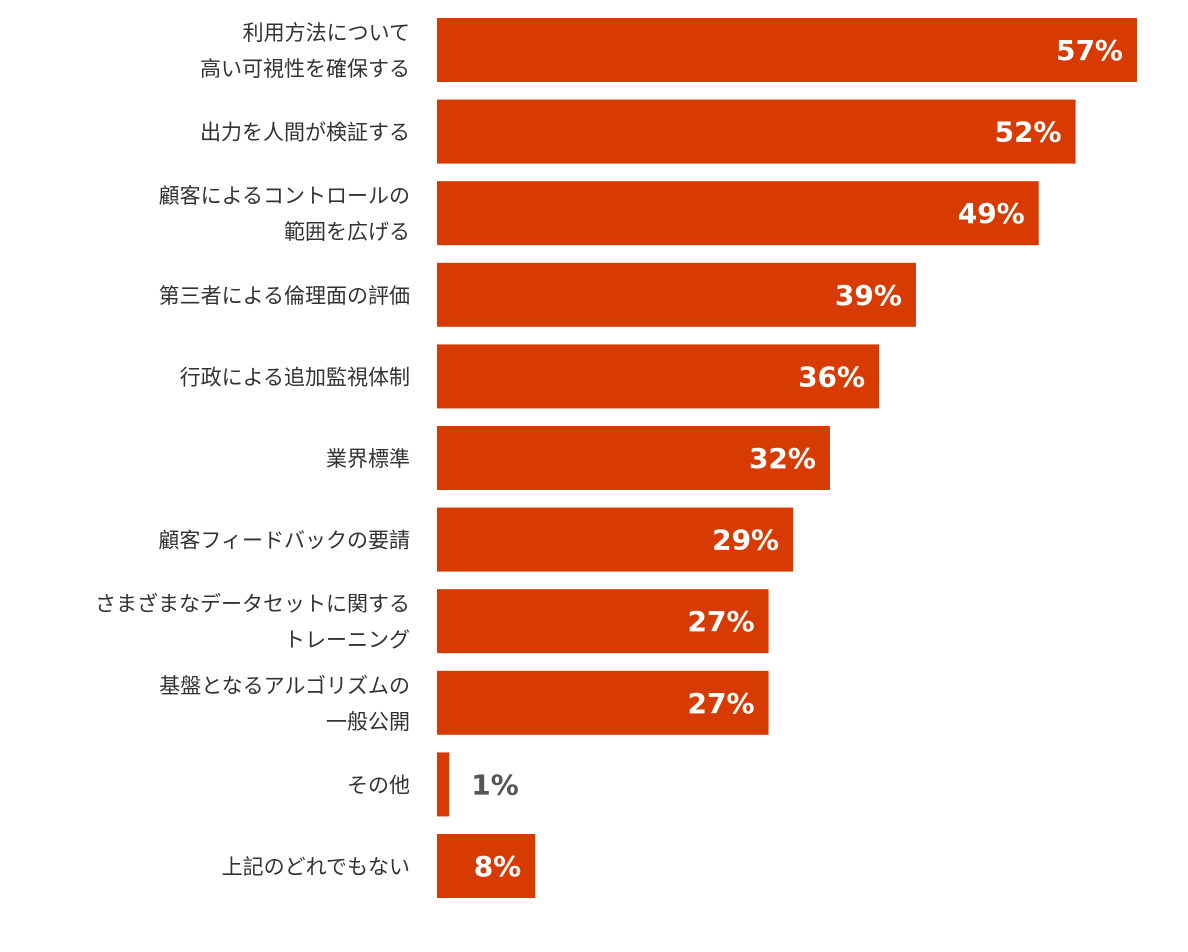 This screenshot has width=1188, height=952. Describe the element at coordinates (868, 295) in the screenshot. I see `value-label-3: 39%` at that location.